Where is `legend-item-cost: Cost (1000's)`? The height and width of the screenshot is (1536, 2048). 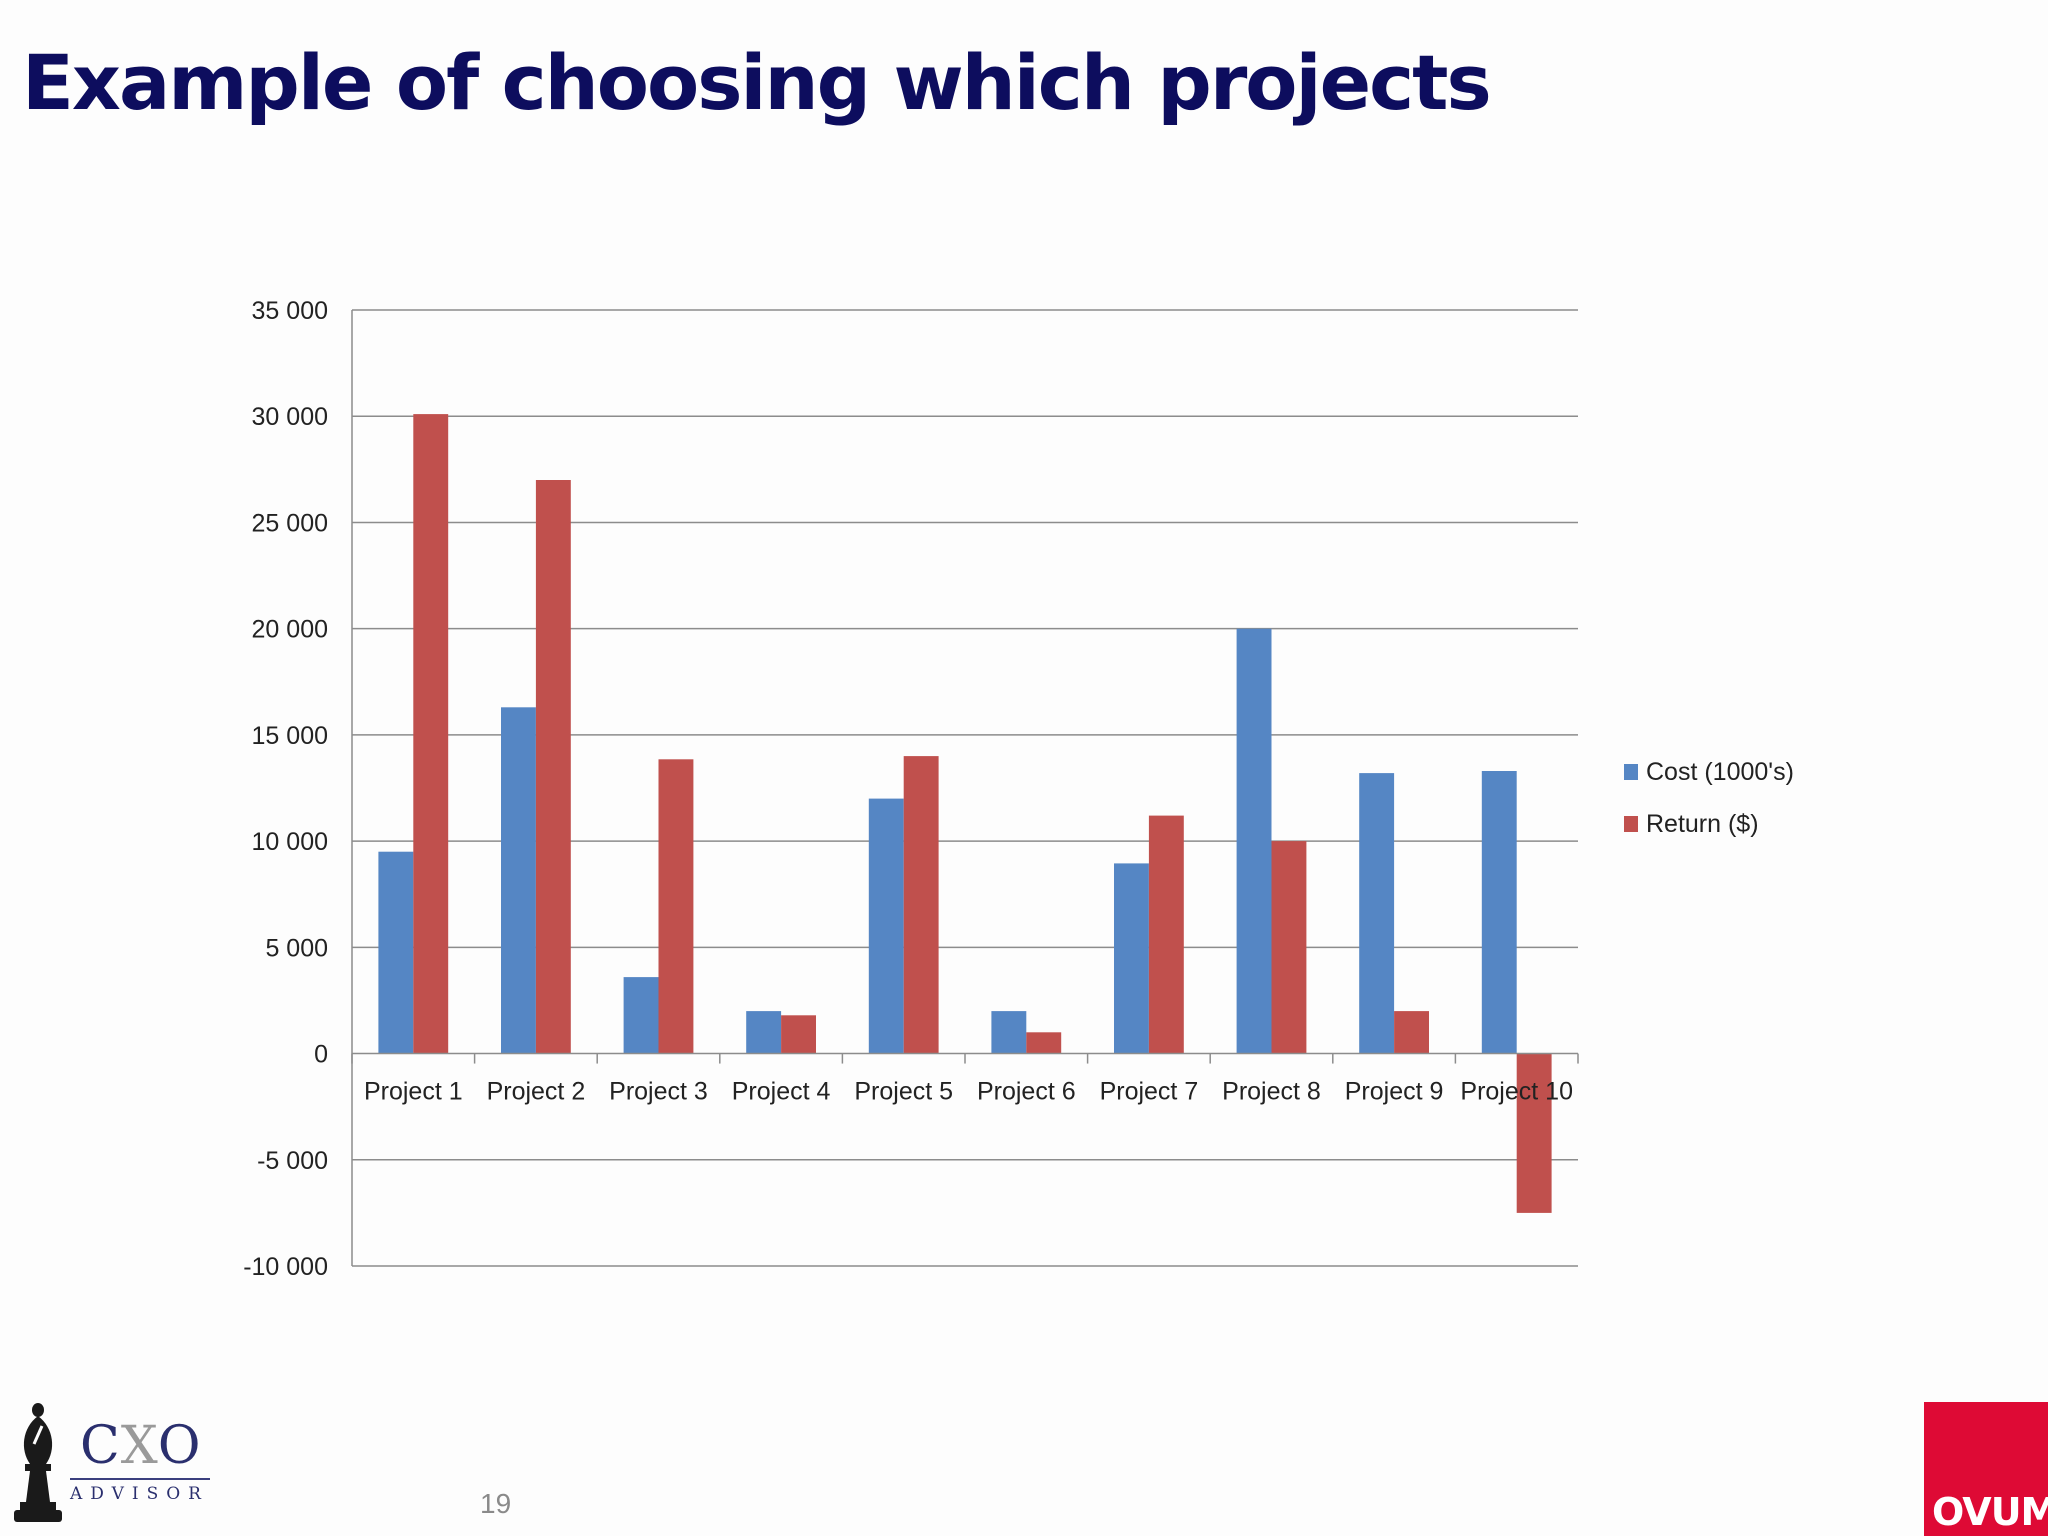
legend-item-cost: Cost (1000's) is located at coordinates (1709, 772).